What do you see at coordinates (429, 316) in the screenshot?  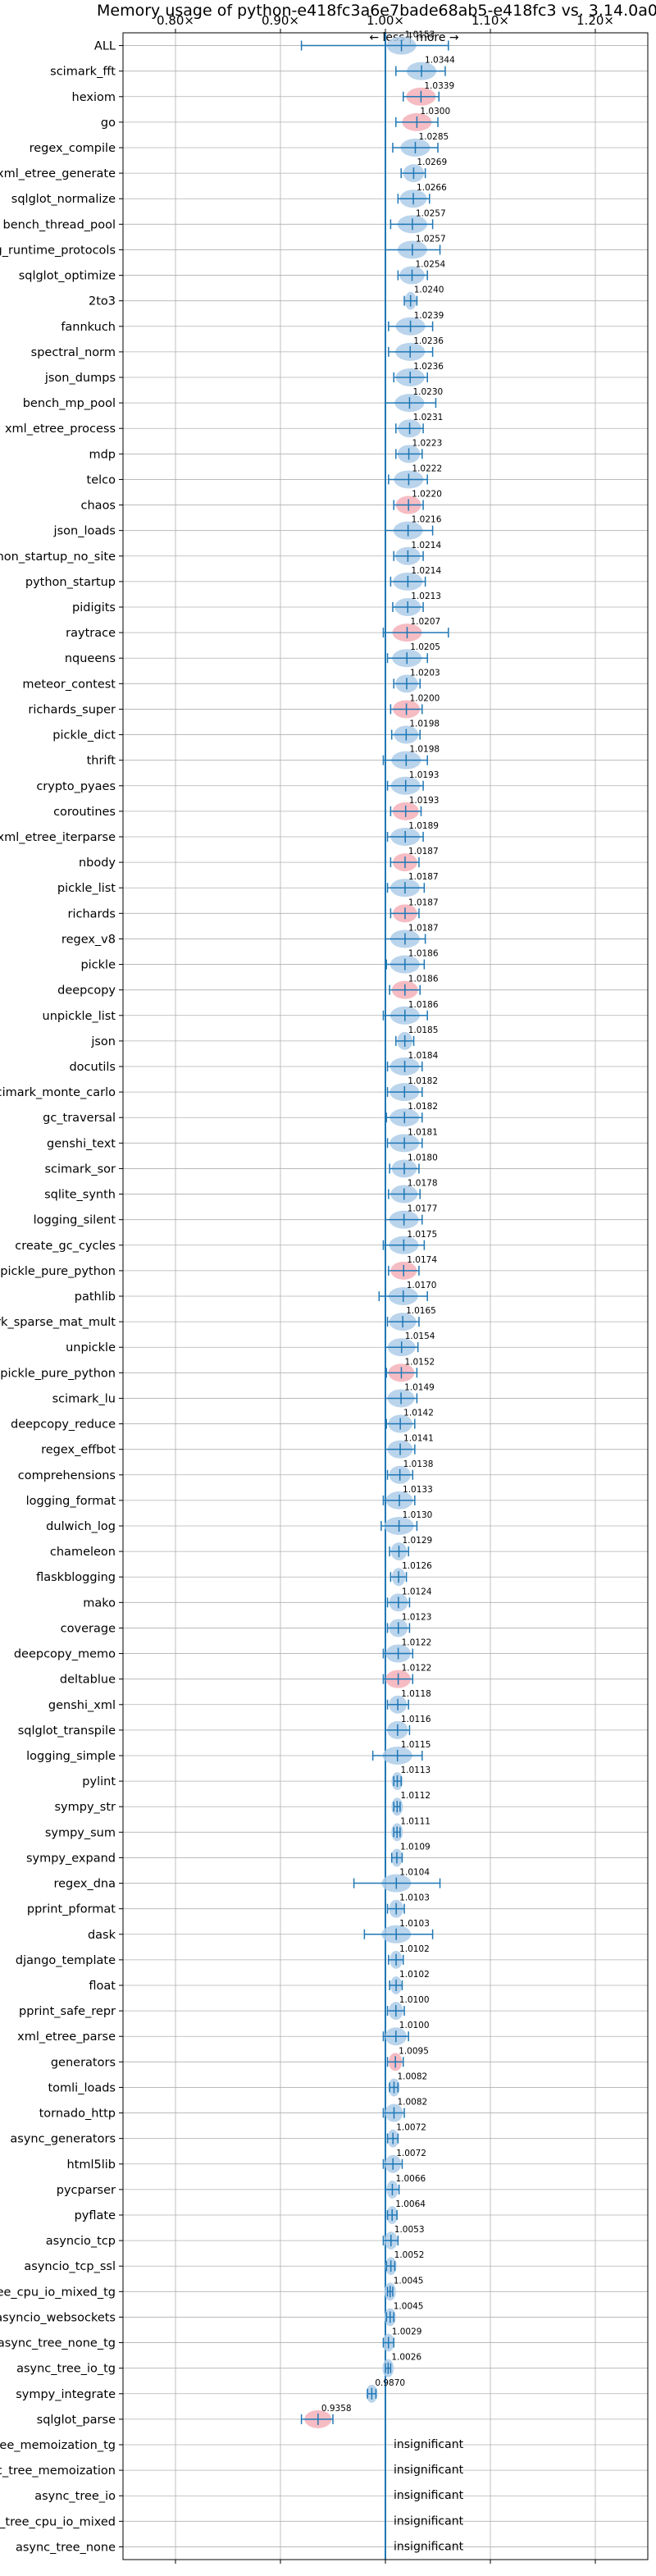 I see `data-label: 1.0239` at bounding box center [429, 316].